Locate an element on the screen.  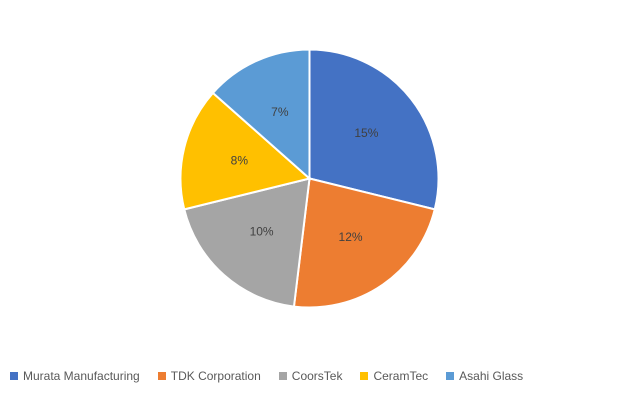
pie-slice-asahi-glass is located at coordinates (261, 114).